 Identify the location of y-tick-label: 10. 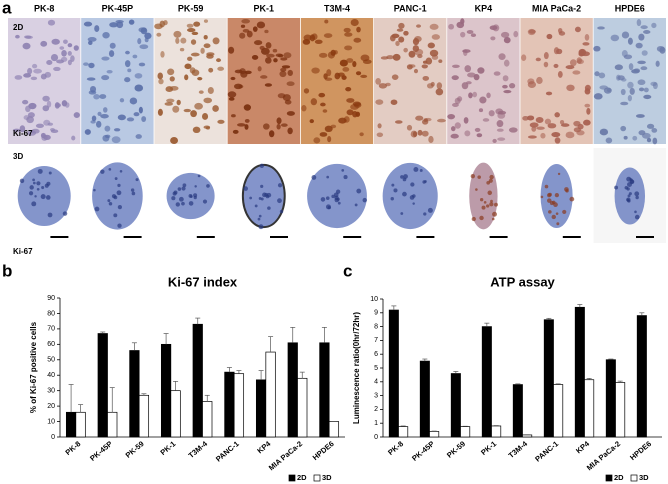
(374, 299).